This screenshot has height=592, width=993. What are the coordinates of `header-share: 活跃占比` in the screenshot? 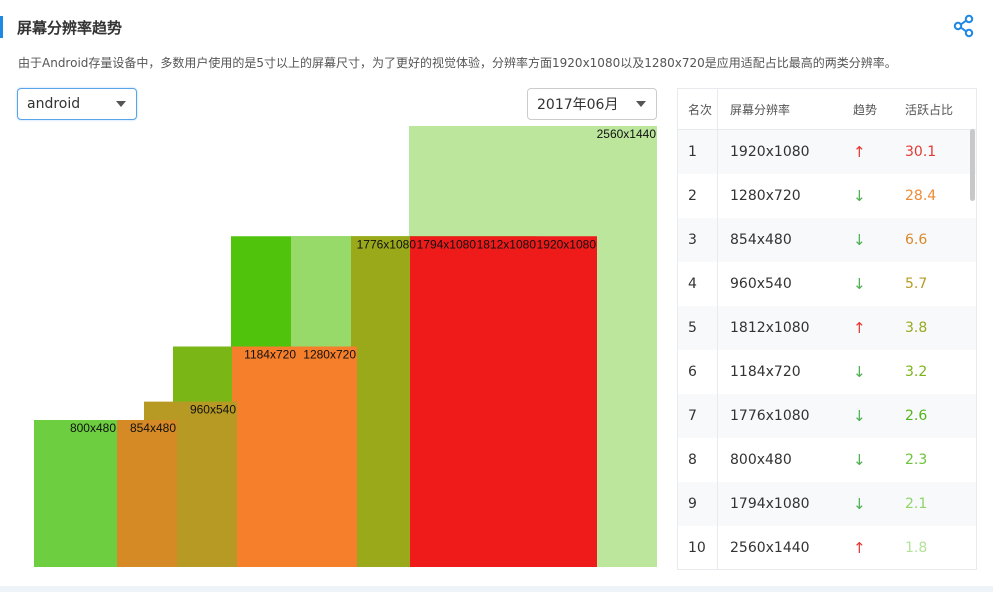 It's located at (929, 109).